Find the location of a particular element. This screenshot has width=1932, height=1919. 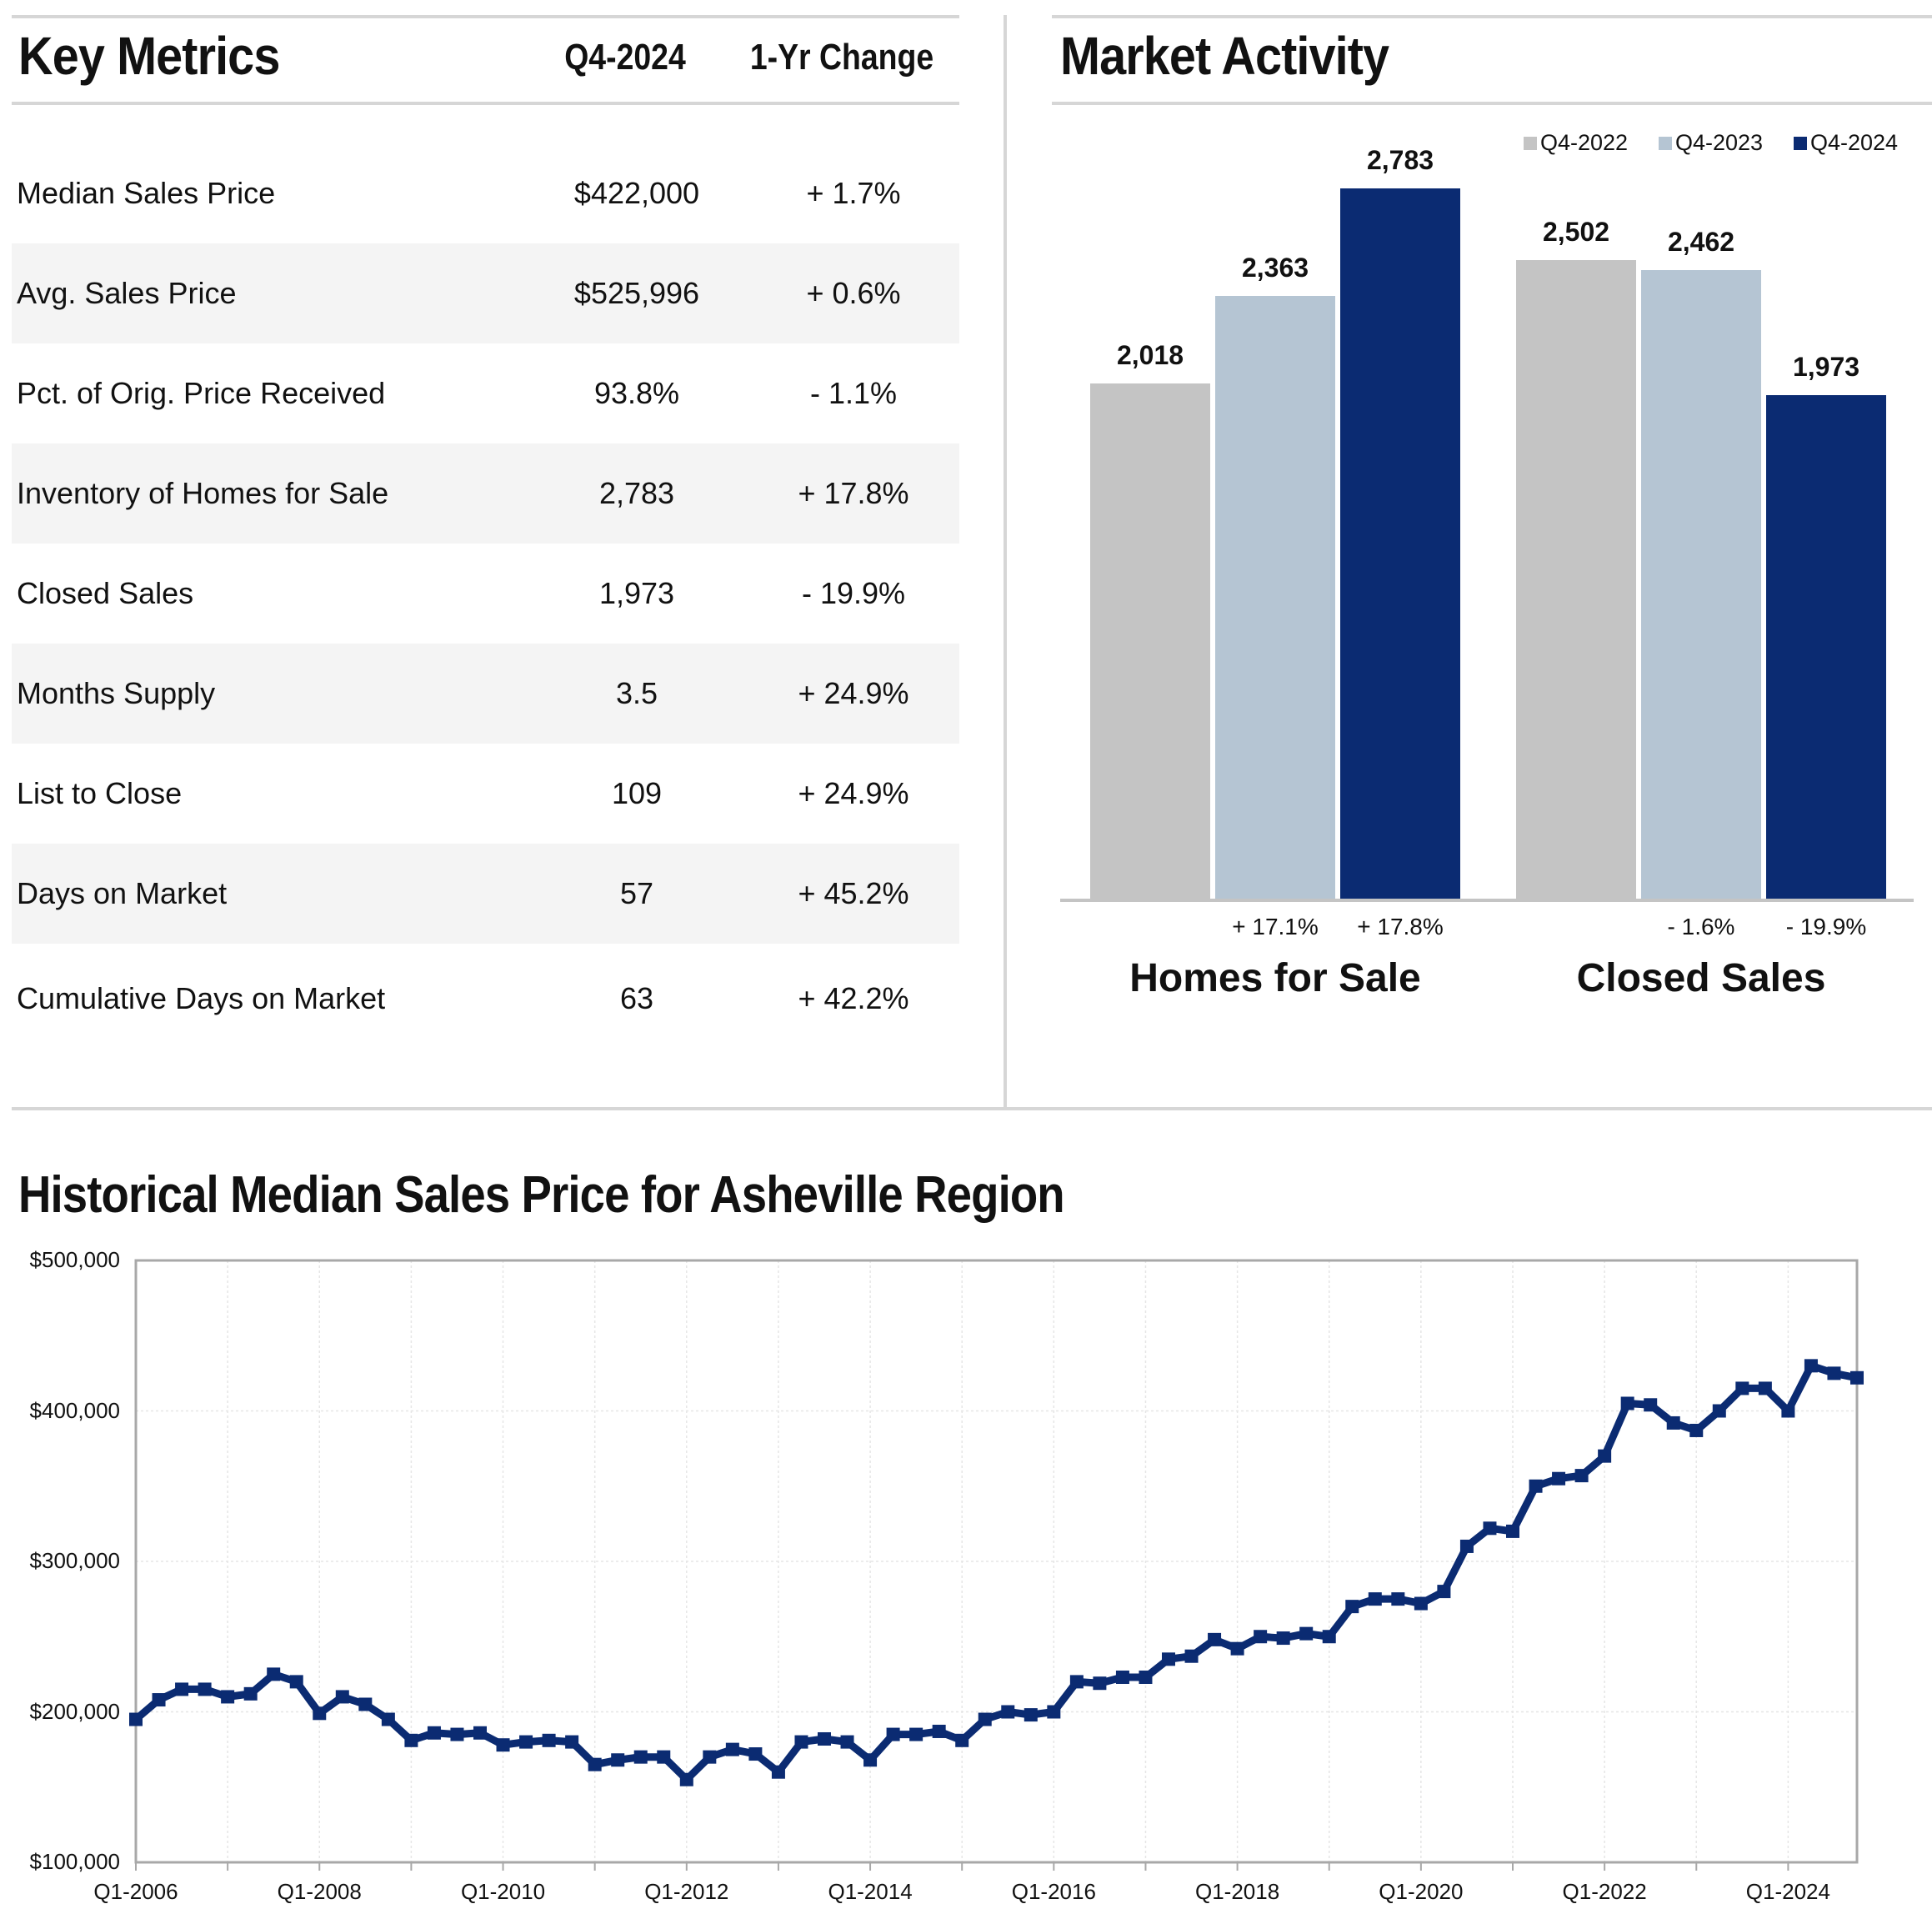

x-tick-label: Q1-2024 is located at coordinates (1788, 1892).